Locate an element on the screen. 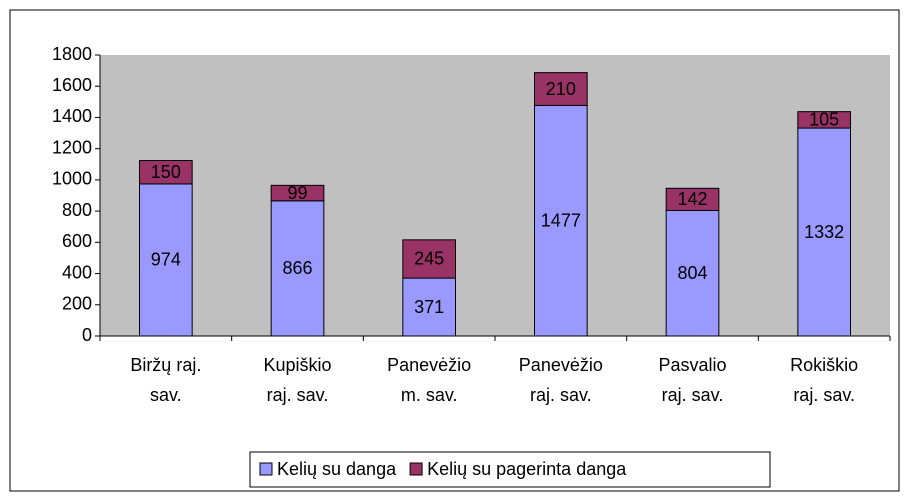 The image size is (910, 503). y-tick-label: 1000 is located at coordinates (72, 179).